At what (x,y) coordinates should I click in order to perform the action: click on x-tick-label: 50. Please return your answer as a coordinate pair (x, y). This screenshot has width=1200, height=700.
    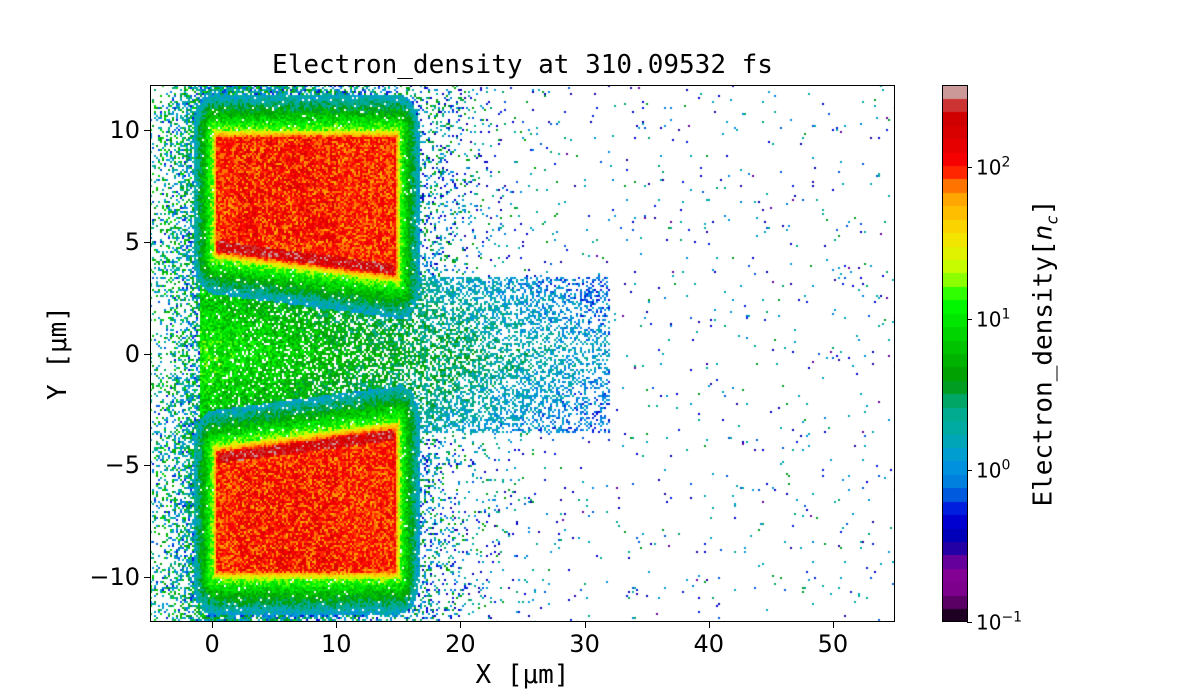
    Looking at the image, I should click on (833, 644).